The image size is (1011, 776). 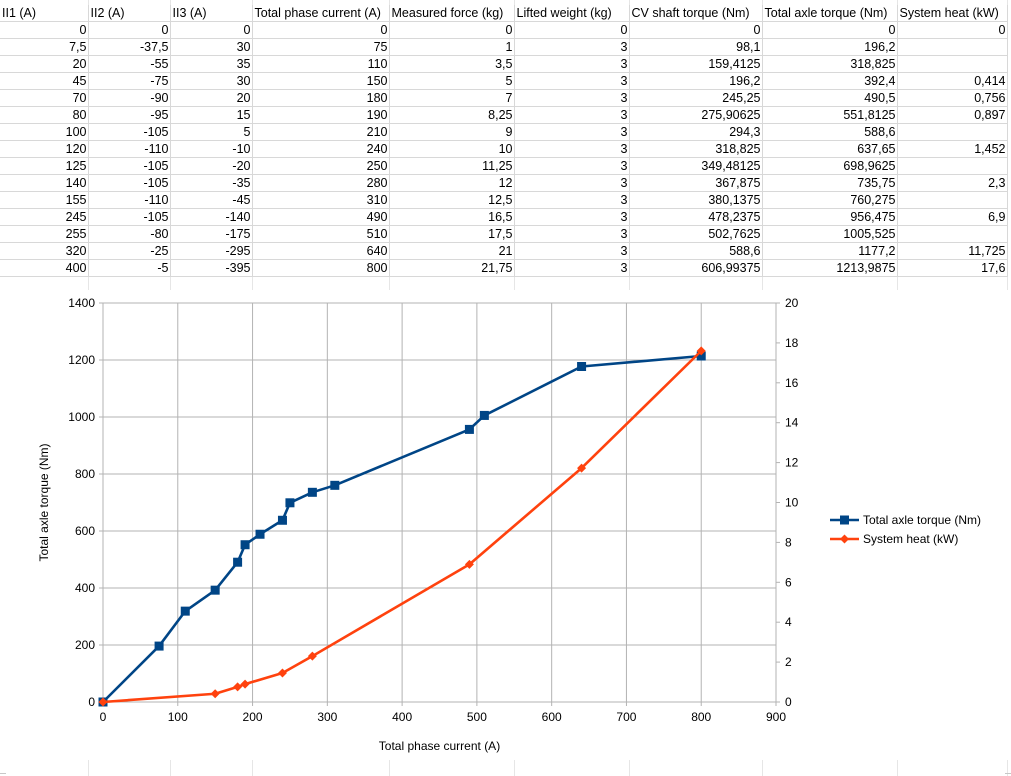 What do you see at coordinates (321, 268) in the screenshot?
I see `table-cell: 800` at bounding box center [321, 268].